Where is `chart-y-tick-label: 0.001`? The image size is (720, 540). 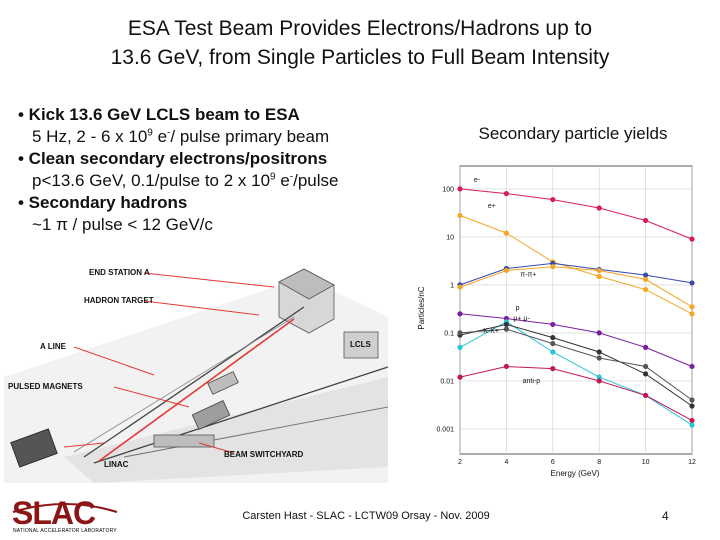
chart-y-tick-label: 0.001 is located at coordinates (445, 429).